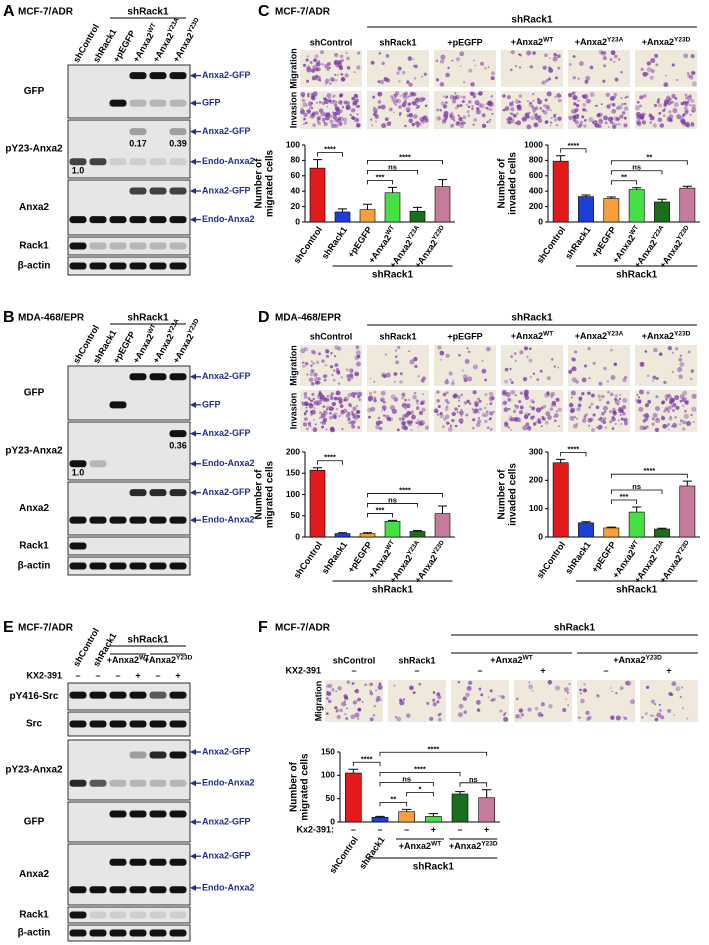  I want to click on row-label: Anxa2, so click(34, 508).